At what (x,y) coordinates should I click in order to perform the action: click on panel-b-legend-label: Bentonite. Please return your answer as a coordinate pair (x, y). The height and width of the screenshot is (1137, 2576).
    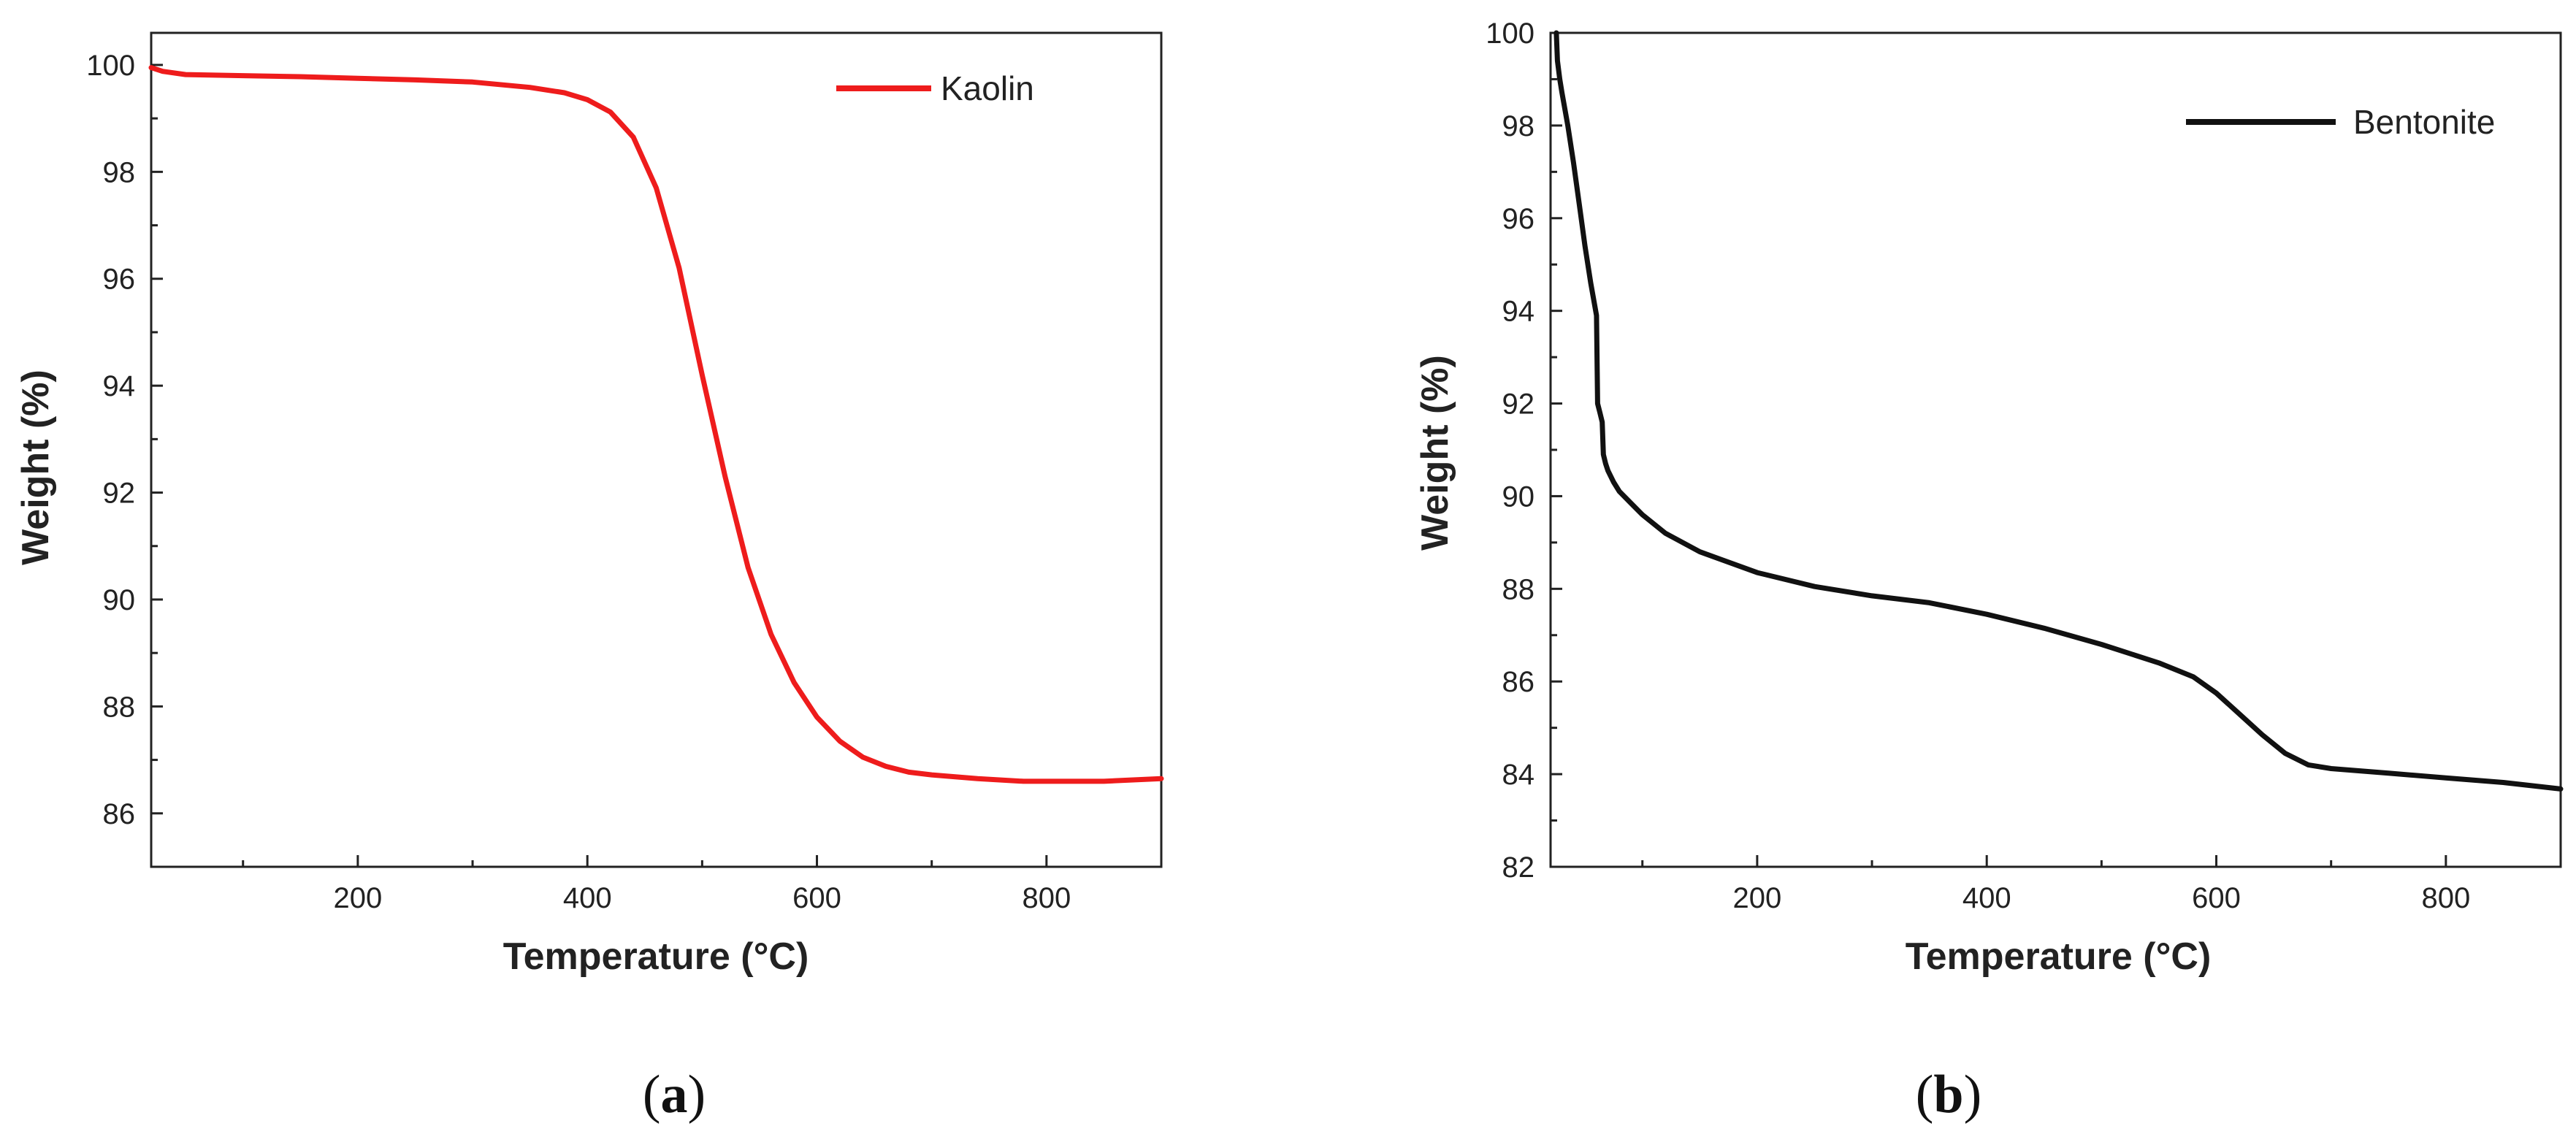
    Looking at the image, I should click on (2424, 122).